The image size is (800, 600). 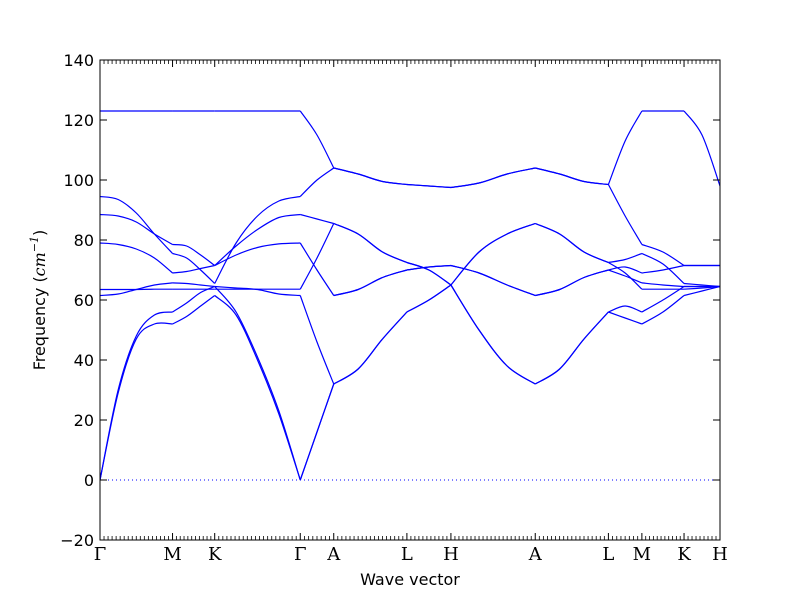 I want to click on y-tick-label: 80, so click(x=84, y=240).